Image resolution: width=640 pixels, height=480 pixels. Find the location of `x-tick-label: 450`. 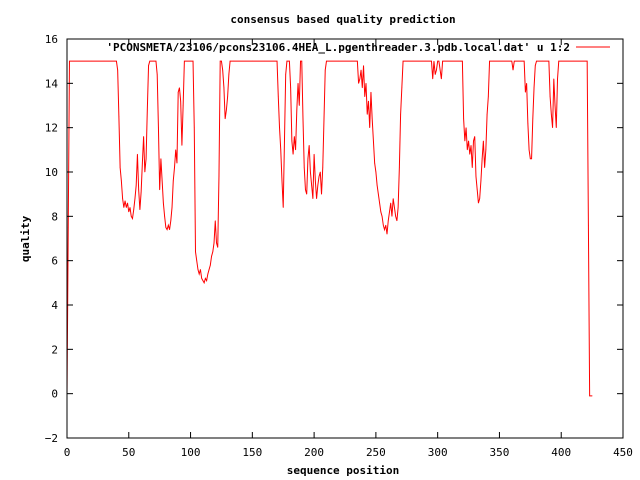

x-tick-label: 450 is located at coordinates (623, 452).